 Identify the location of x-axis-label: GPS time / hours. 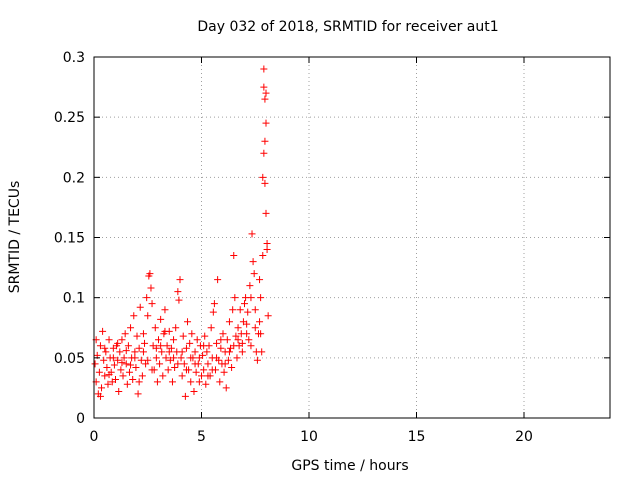
(349, 466).